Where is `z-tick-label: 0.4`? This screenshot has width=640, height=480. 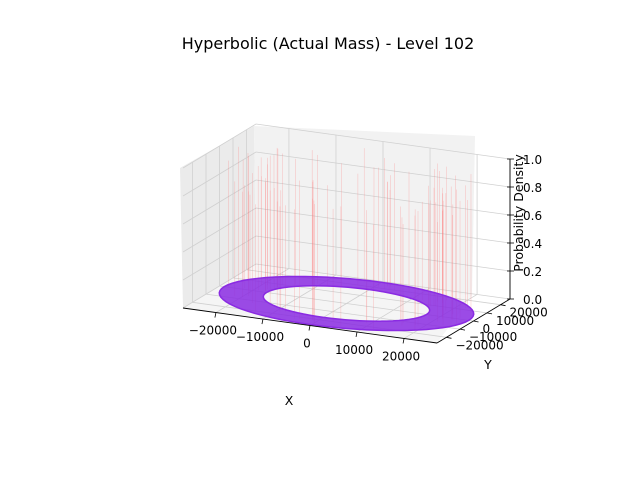 z-tick-label: 0.4 is located at coordinates (532, 244).